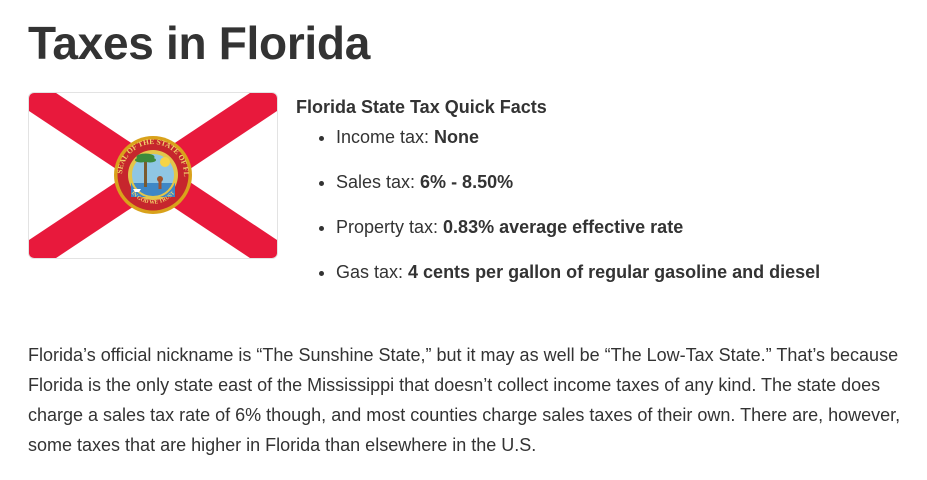 The width and height of the screenshot is (927, 480). I want to click on fact-label: Sales tax:, so click(378, 182).